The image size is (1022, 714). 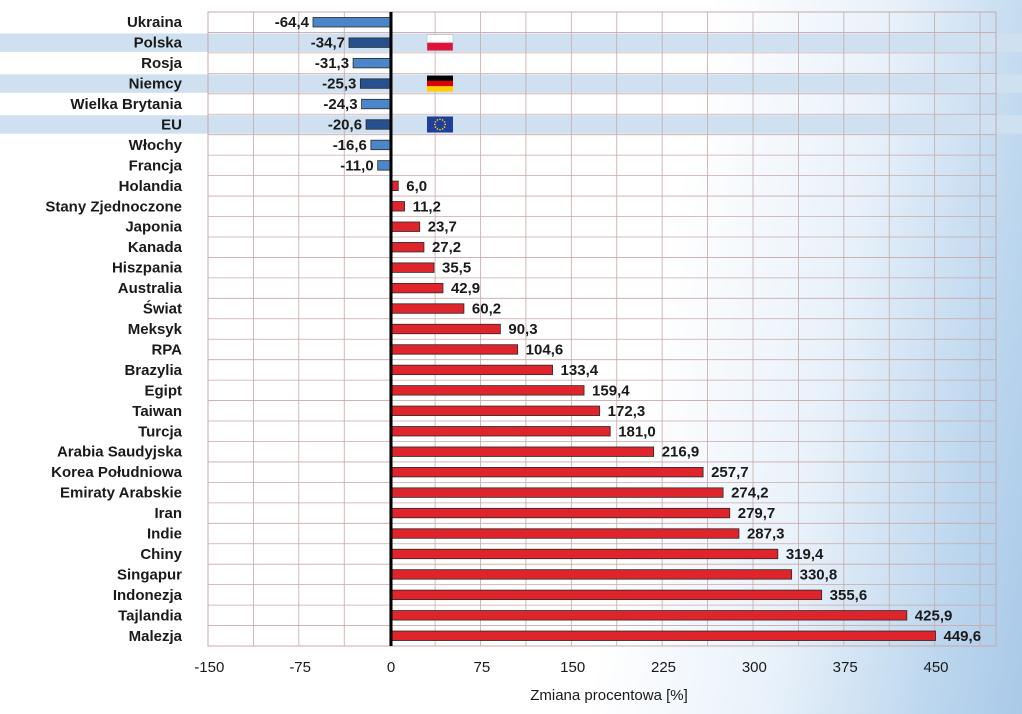 What do you see at coordinates (166, 349) in the screenshot?
I see `category-label-rpa: RPA` at bounding box center [166, 349].